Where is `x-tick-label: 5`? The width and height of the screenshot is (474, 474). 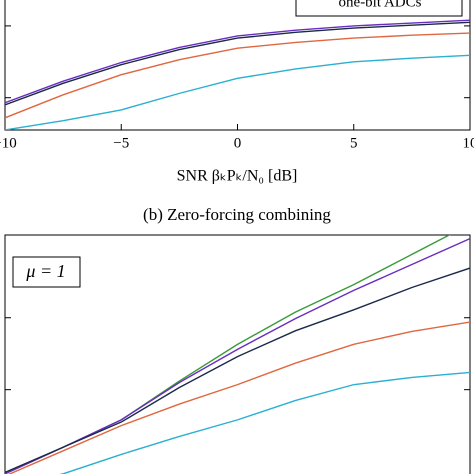 x-tick-label: 5 is located at coordinates (354, 143).